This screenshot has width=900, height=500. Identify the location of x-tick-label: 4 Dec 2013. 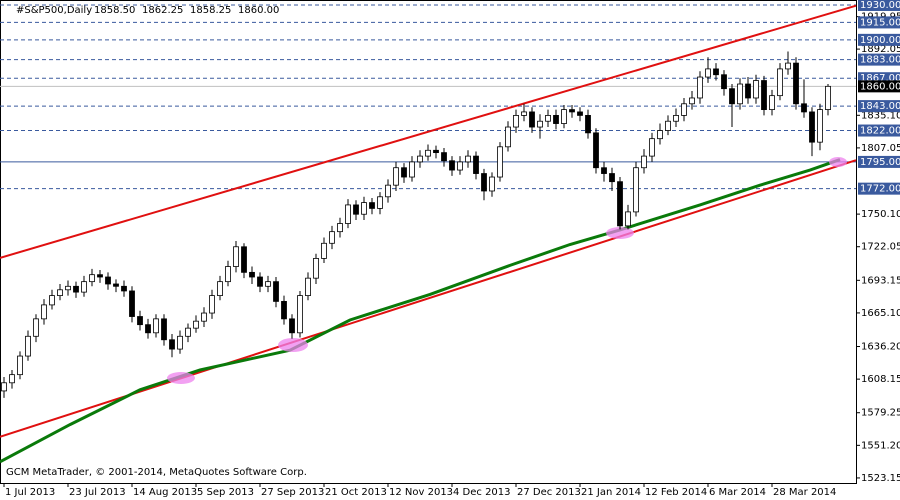
(482, 492).